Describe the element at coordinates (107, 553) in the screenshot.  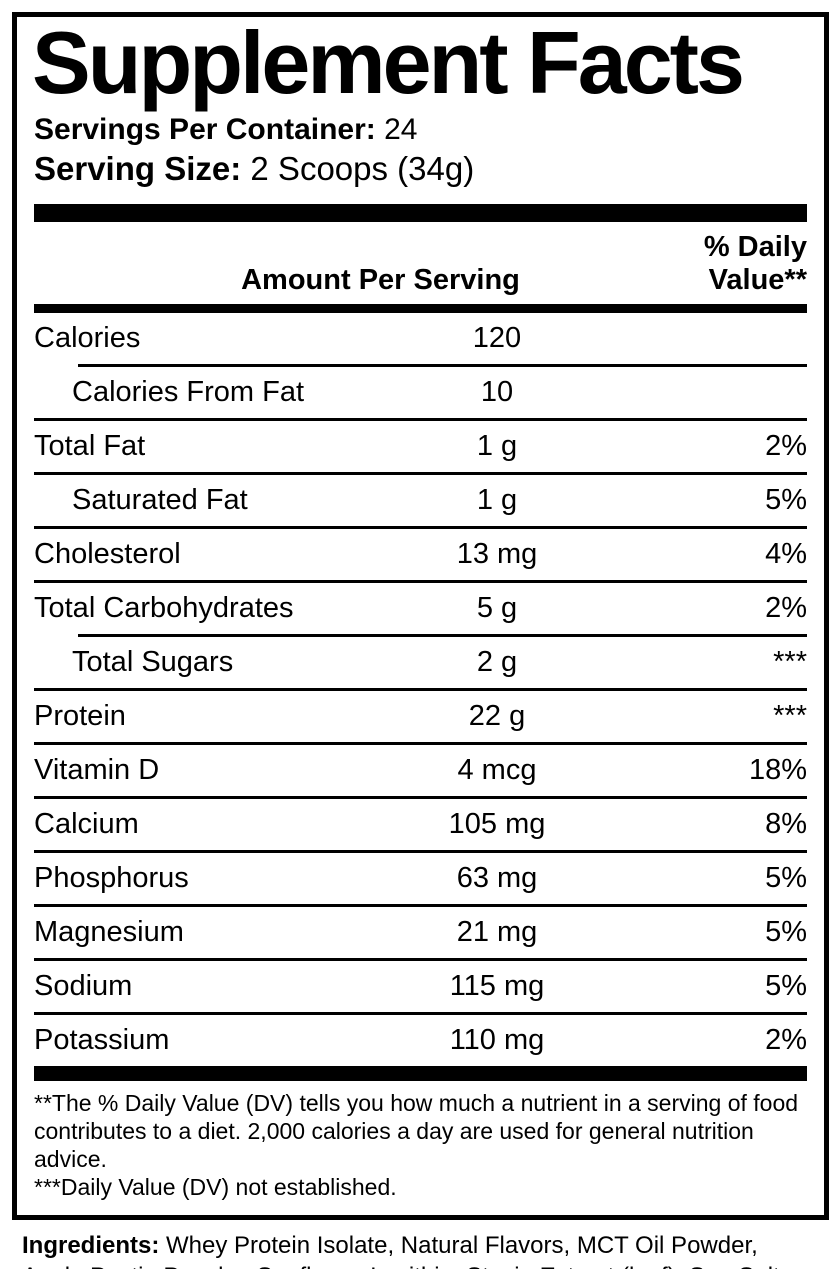
I see `nutrient-name: Cholesterol` at that location.